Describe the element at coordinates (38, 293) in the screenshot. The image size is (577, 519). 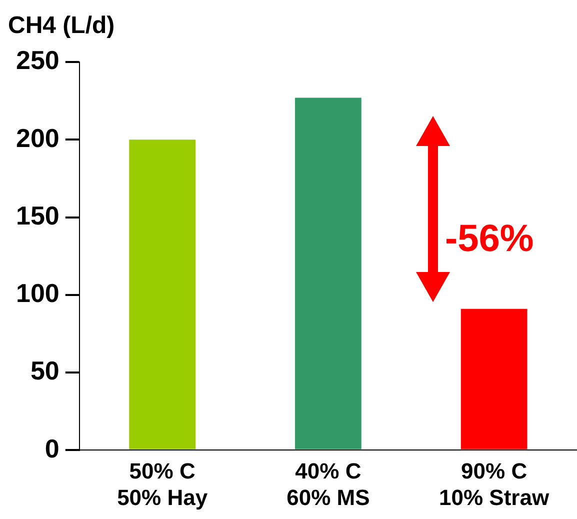
I see `y-tick-label: 100` at that location.